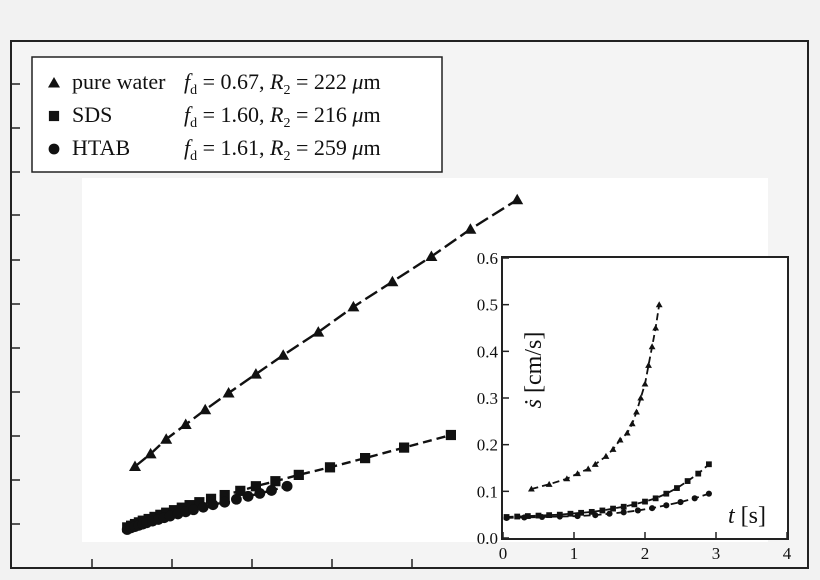 The height and width of the screenshot is (580, 820). What do you see at coordinates (787, 553) in the screenshot?
I see `inset-x-tick-label: 4` at bounding box center [787, 553].